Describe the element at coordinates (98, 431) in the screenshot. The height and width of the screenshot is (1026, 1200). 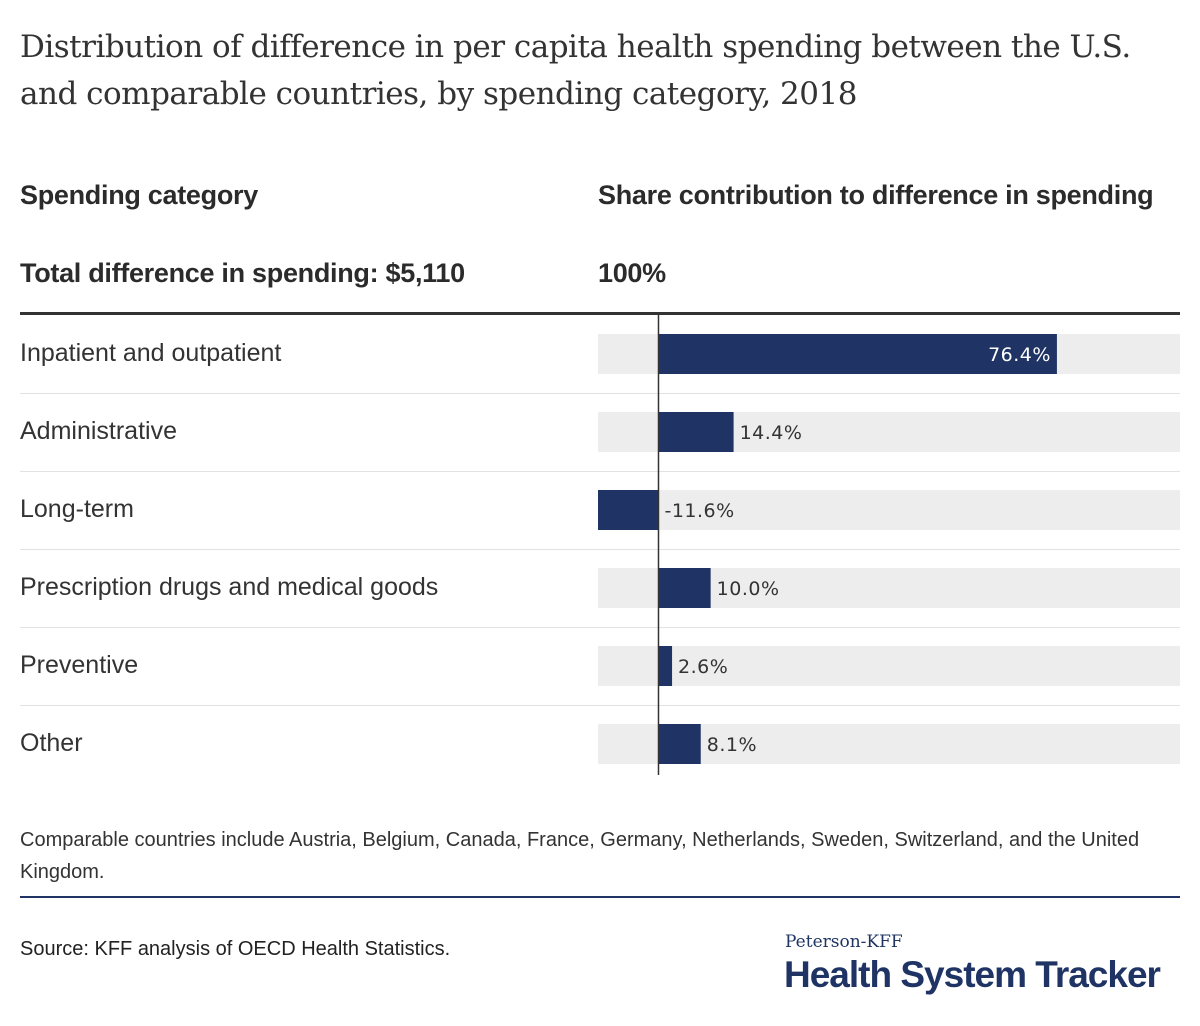
I see `category-label: Administrative` at that location.